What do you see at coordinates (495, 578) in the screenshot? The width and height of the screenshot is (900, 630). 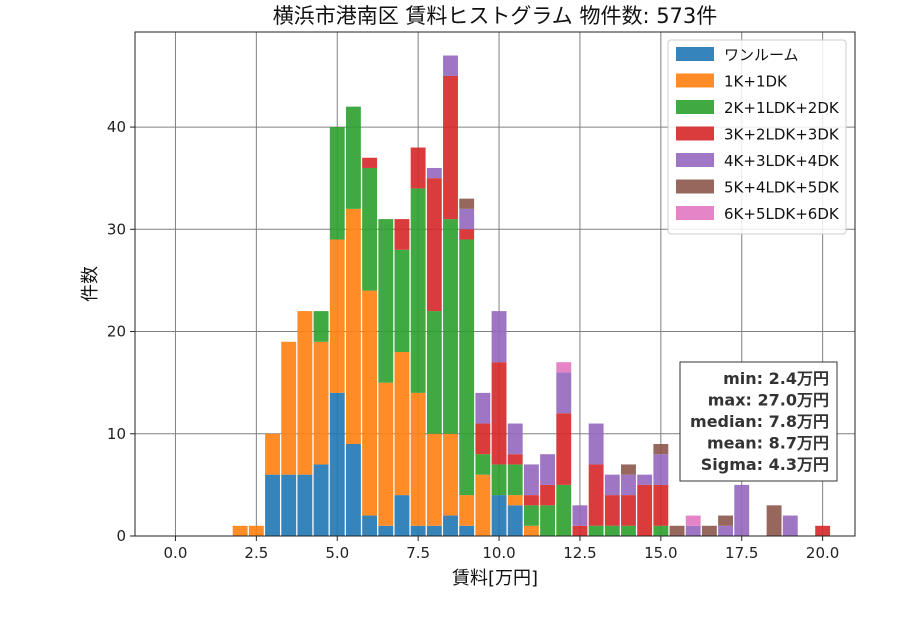 I see `x-axis-label: 賃料[万円]` at bounding box center [495, 578].